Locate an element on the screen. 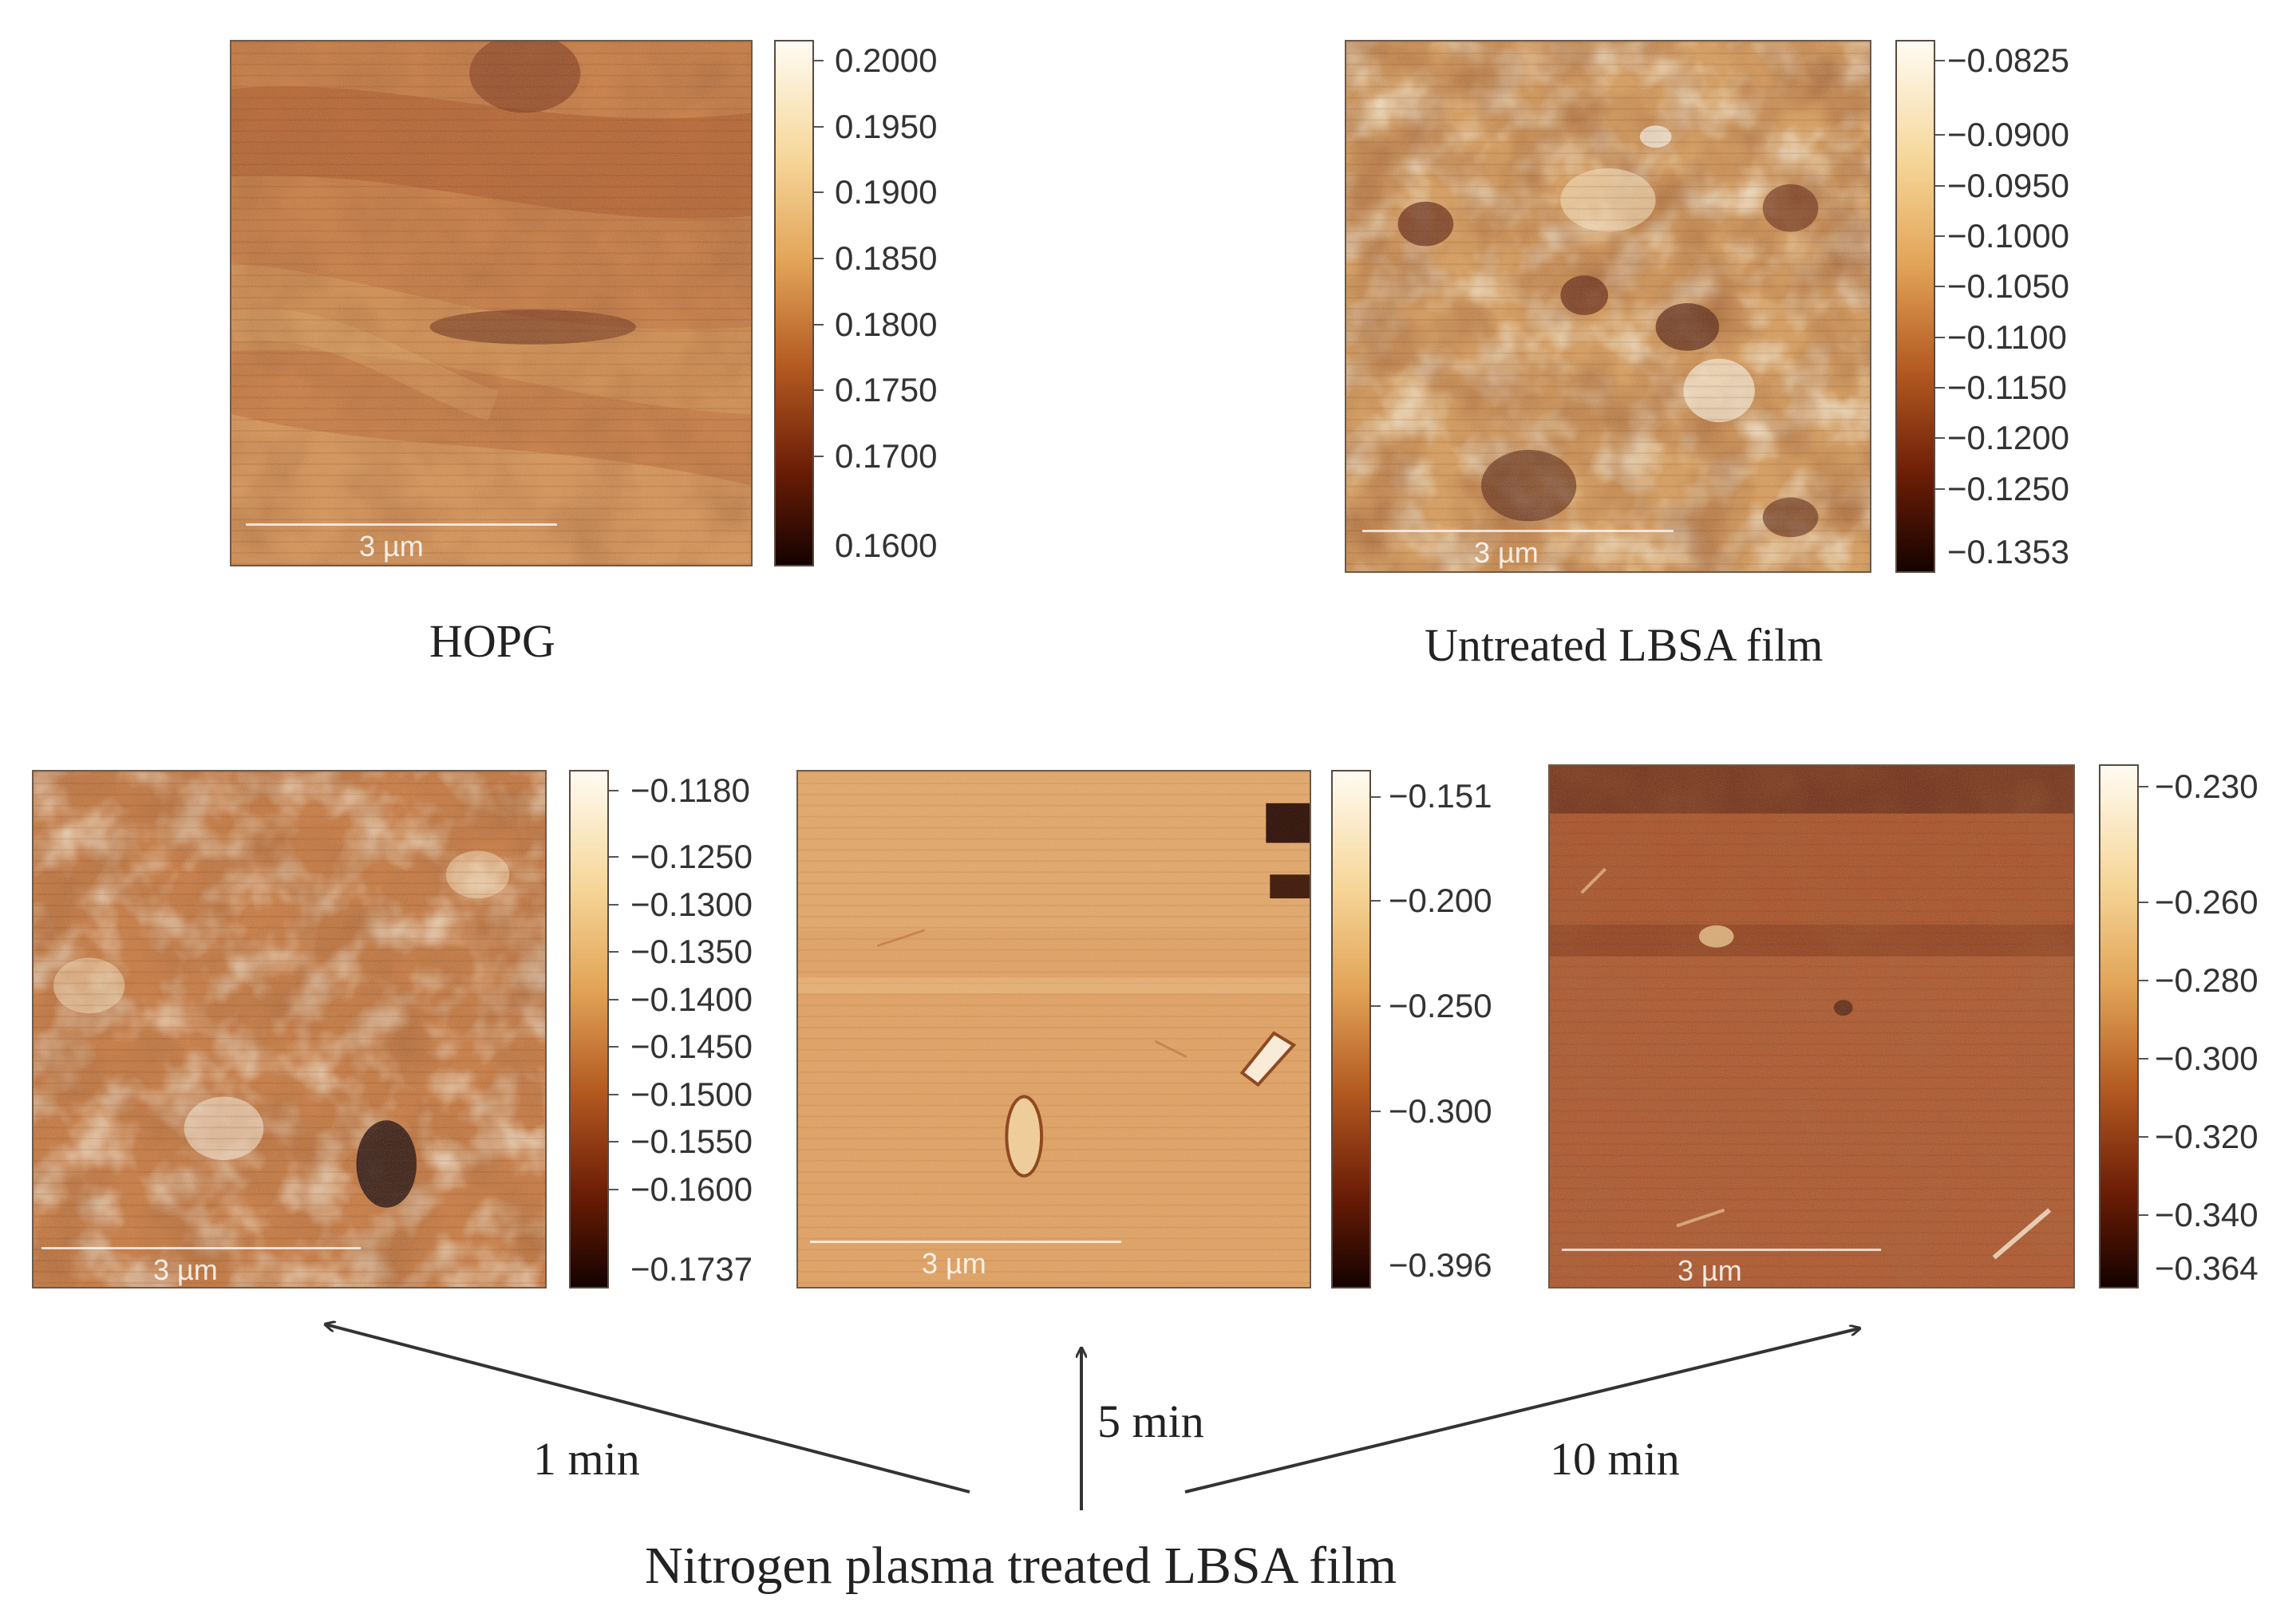 This screenshot has height=1618, width=2296. colorbar-tick: −0.396 is located at coordinates (1440, 1265).